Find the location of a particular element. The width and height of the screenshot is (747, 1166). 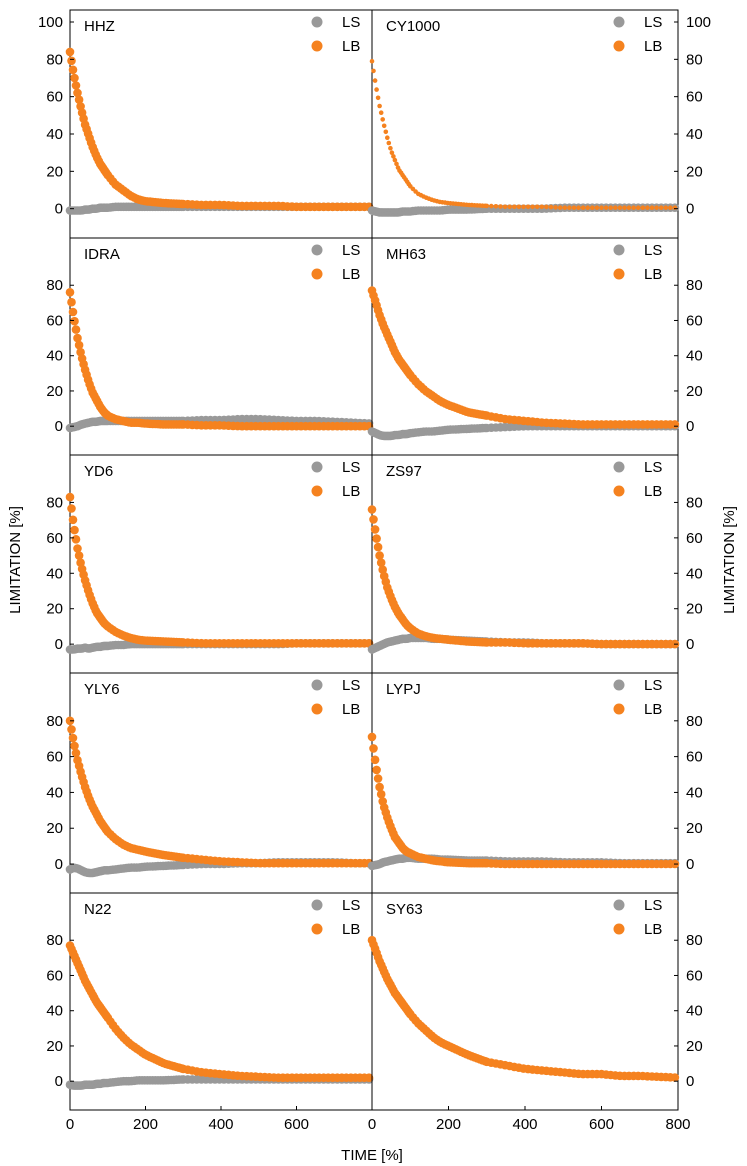

panel-hhz: HHZ LS LB 0 20 40 60 80 100 is located at coordinates (206, 124).